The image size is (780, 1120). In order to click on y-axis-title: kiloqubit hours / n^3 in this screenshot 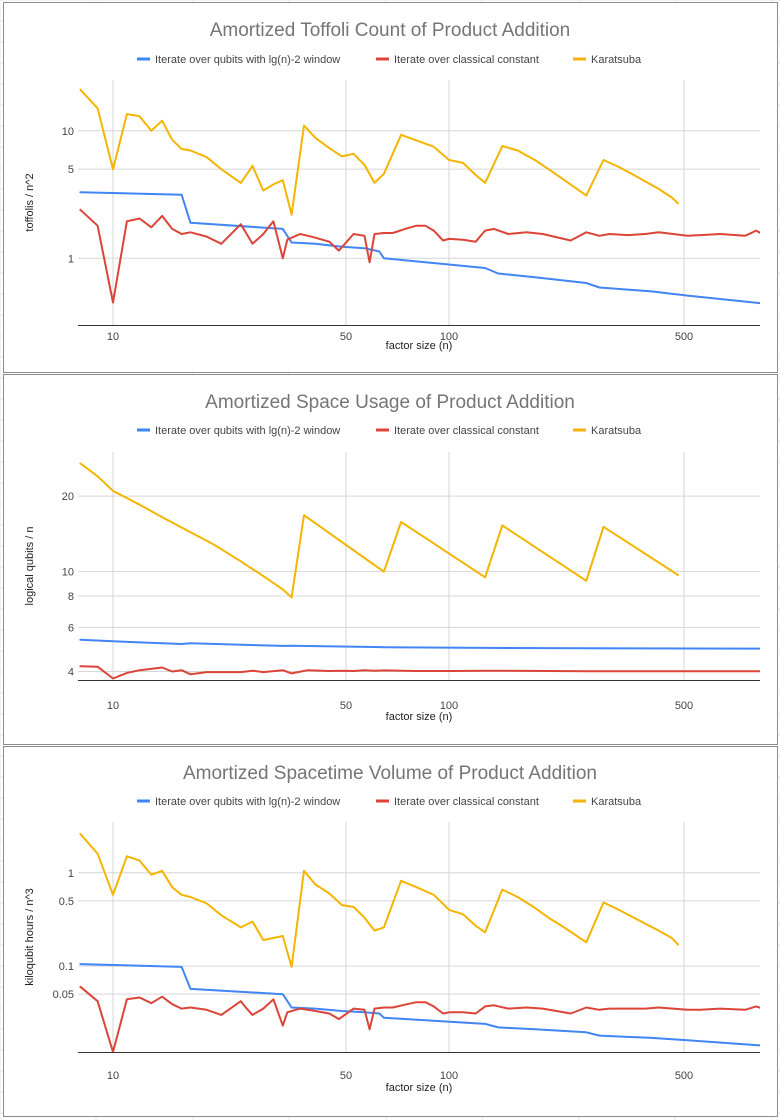, I will do `click(30, 937)`.